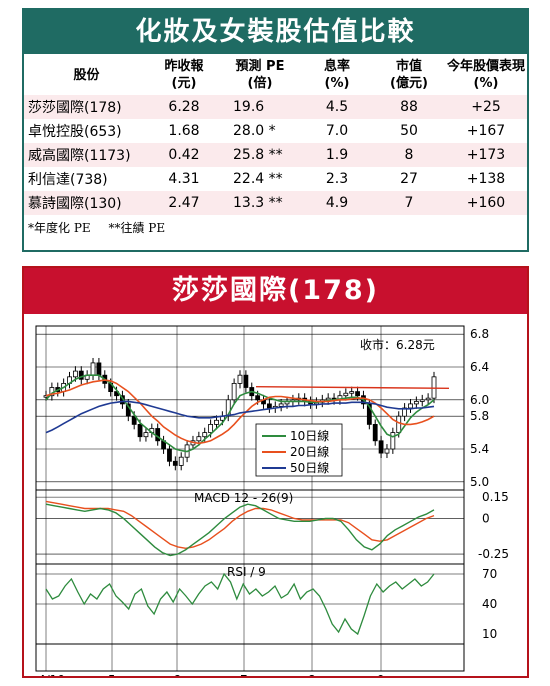 This screenshot has height=686, width=550. I want to click on rsi-line, so click(240, 604).